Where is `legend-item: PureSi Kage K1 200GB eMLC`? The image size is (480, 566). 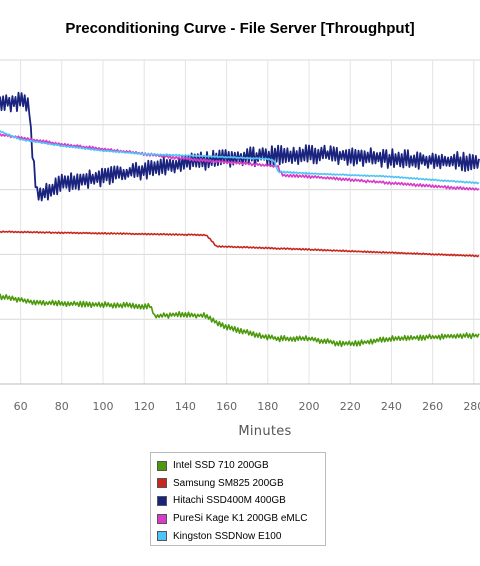 legend-item: PureSi Kage K1 200GB eMLC is located at coordinates (241, 519).